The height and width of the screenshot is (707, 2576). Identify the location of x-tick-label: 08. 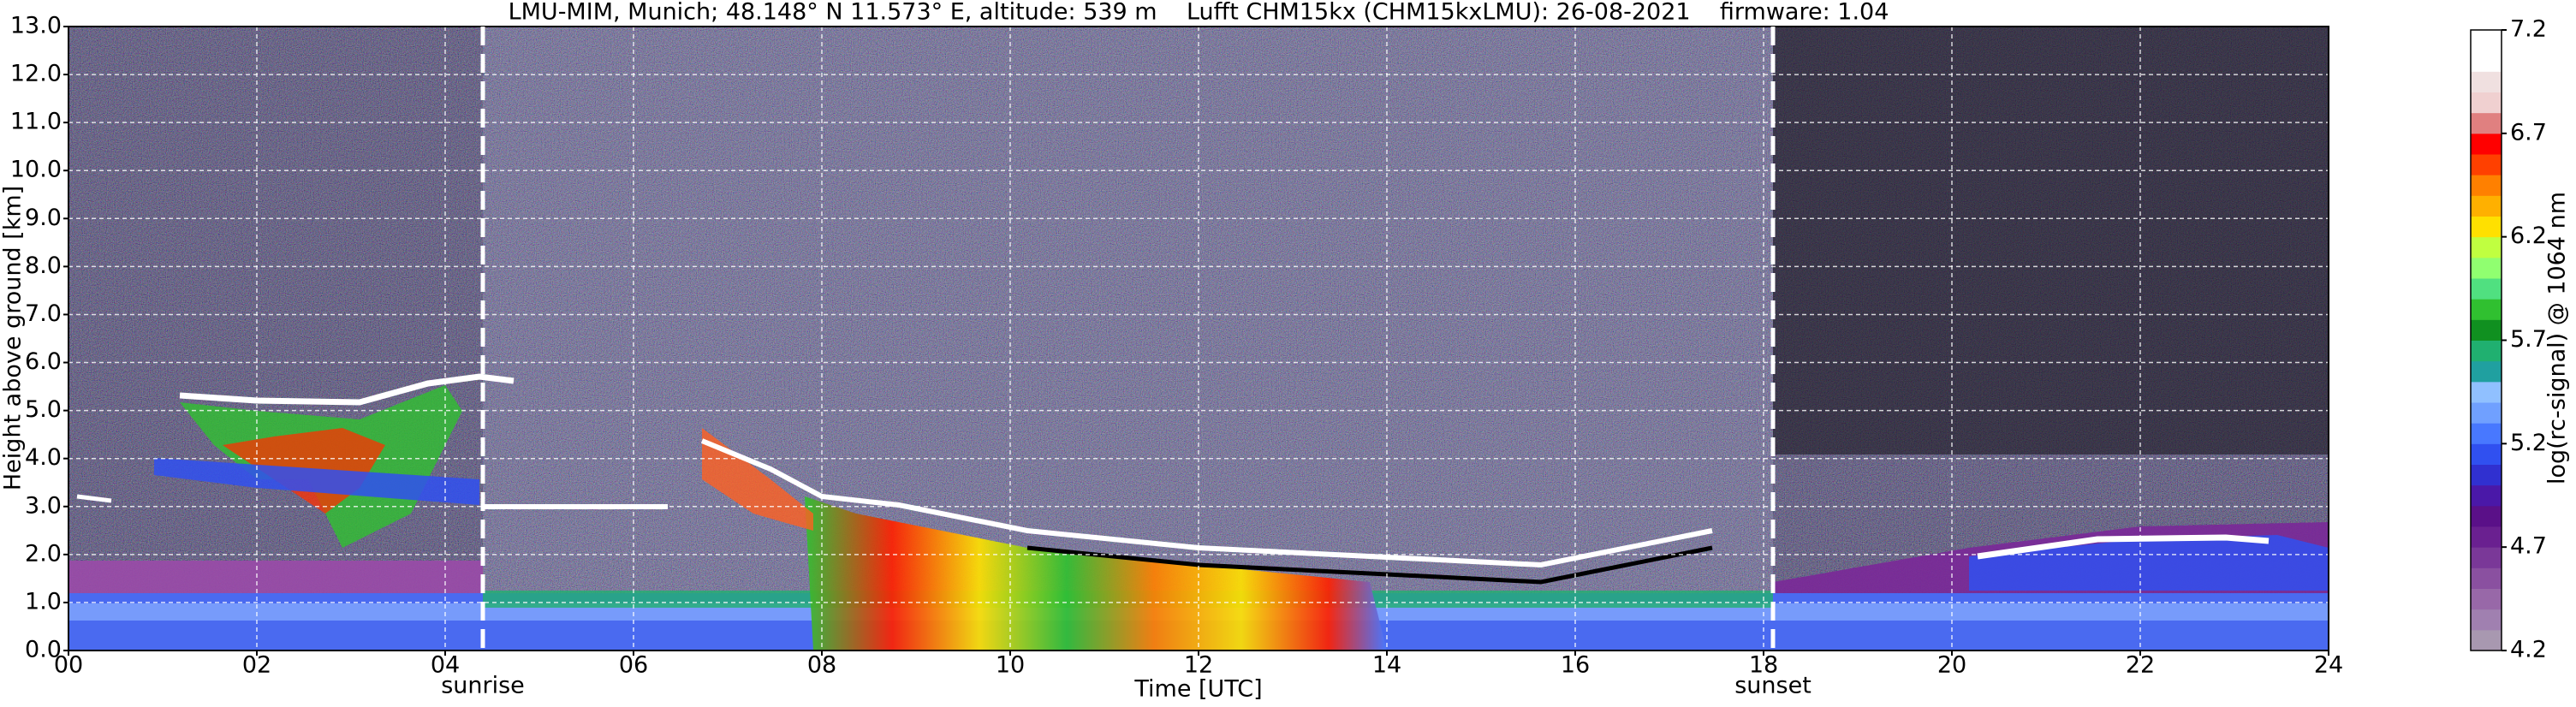
(822, 665).